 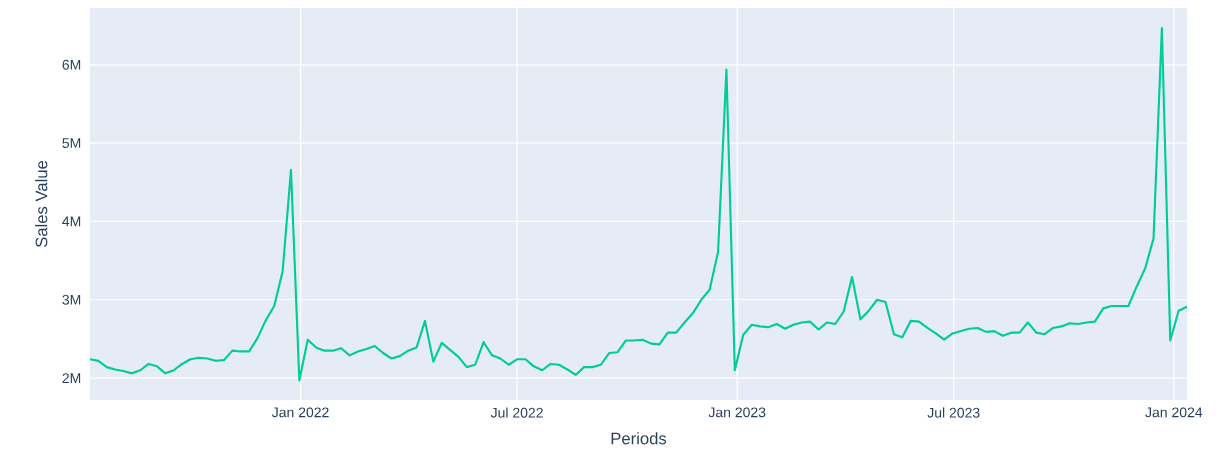 What do you see at coordinates (71, 64) in the screenshot?
I see `y-tick-label: 6M` at bounding box center [71, 64].